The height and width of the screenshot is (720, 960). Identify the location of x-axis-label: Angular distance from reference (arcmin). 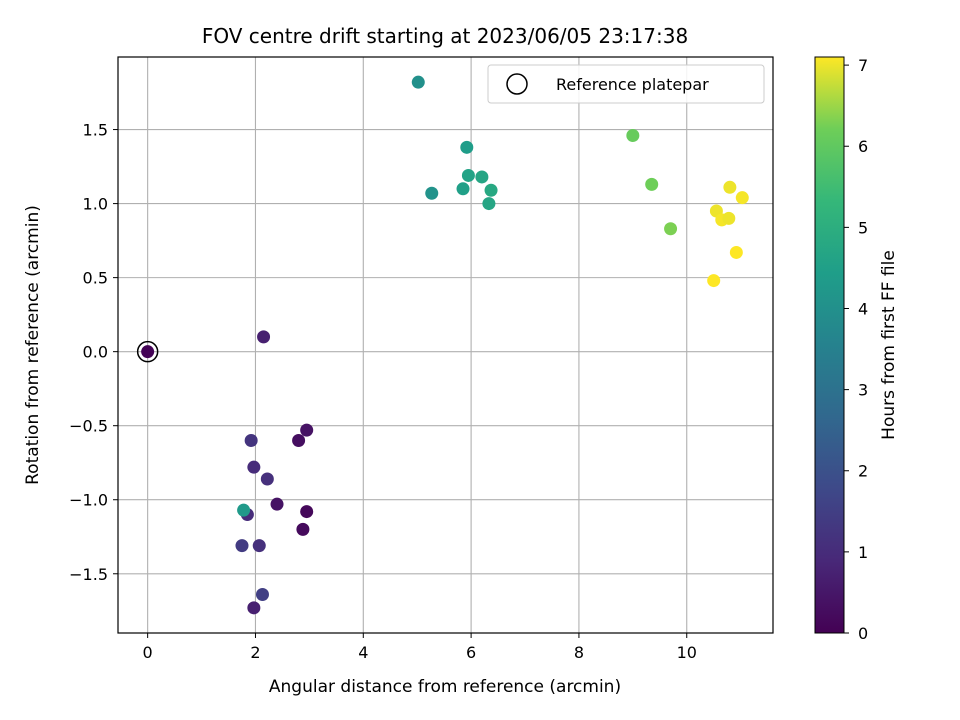
(445, 687).